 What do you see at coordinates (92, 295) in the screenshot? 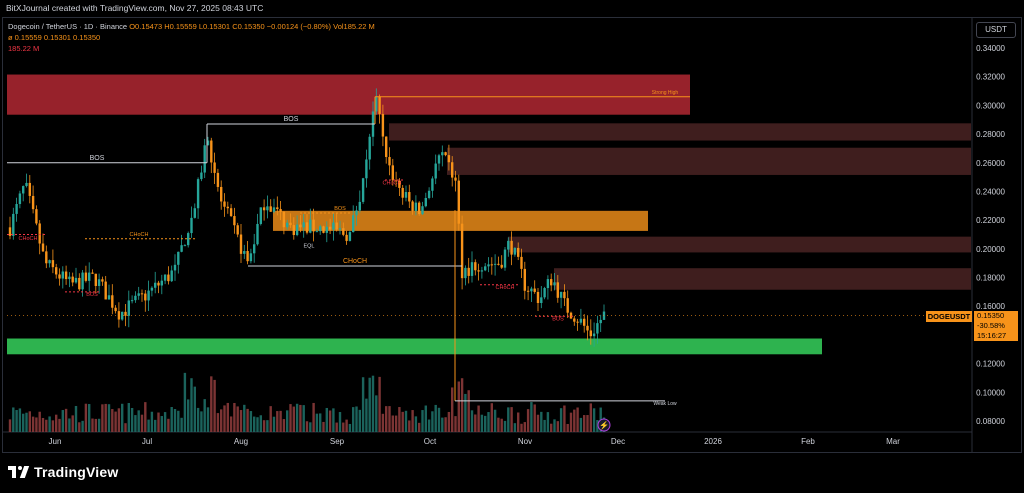
I see `annotation-label: BOS` at bounding box center [92, 295].